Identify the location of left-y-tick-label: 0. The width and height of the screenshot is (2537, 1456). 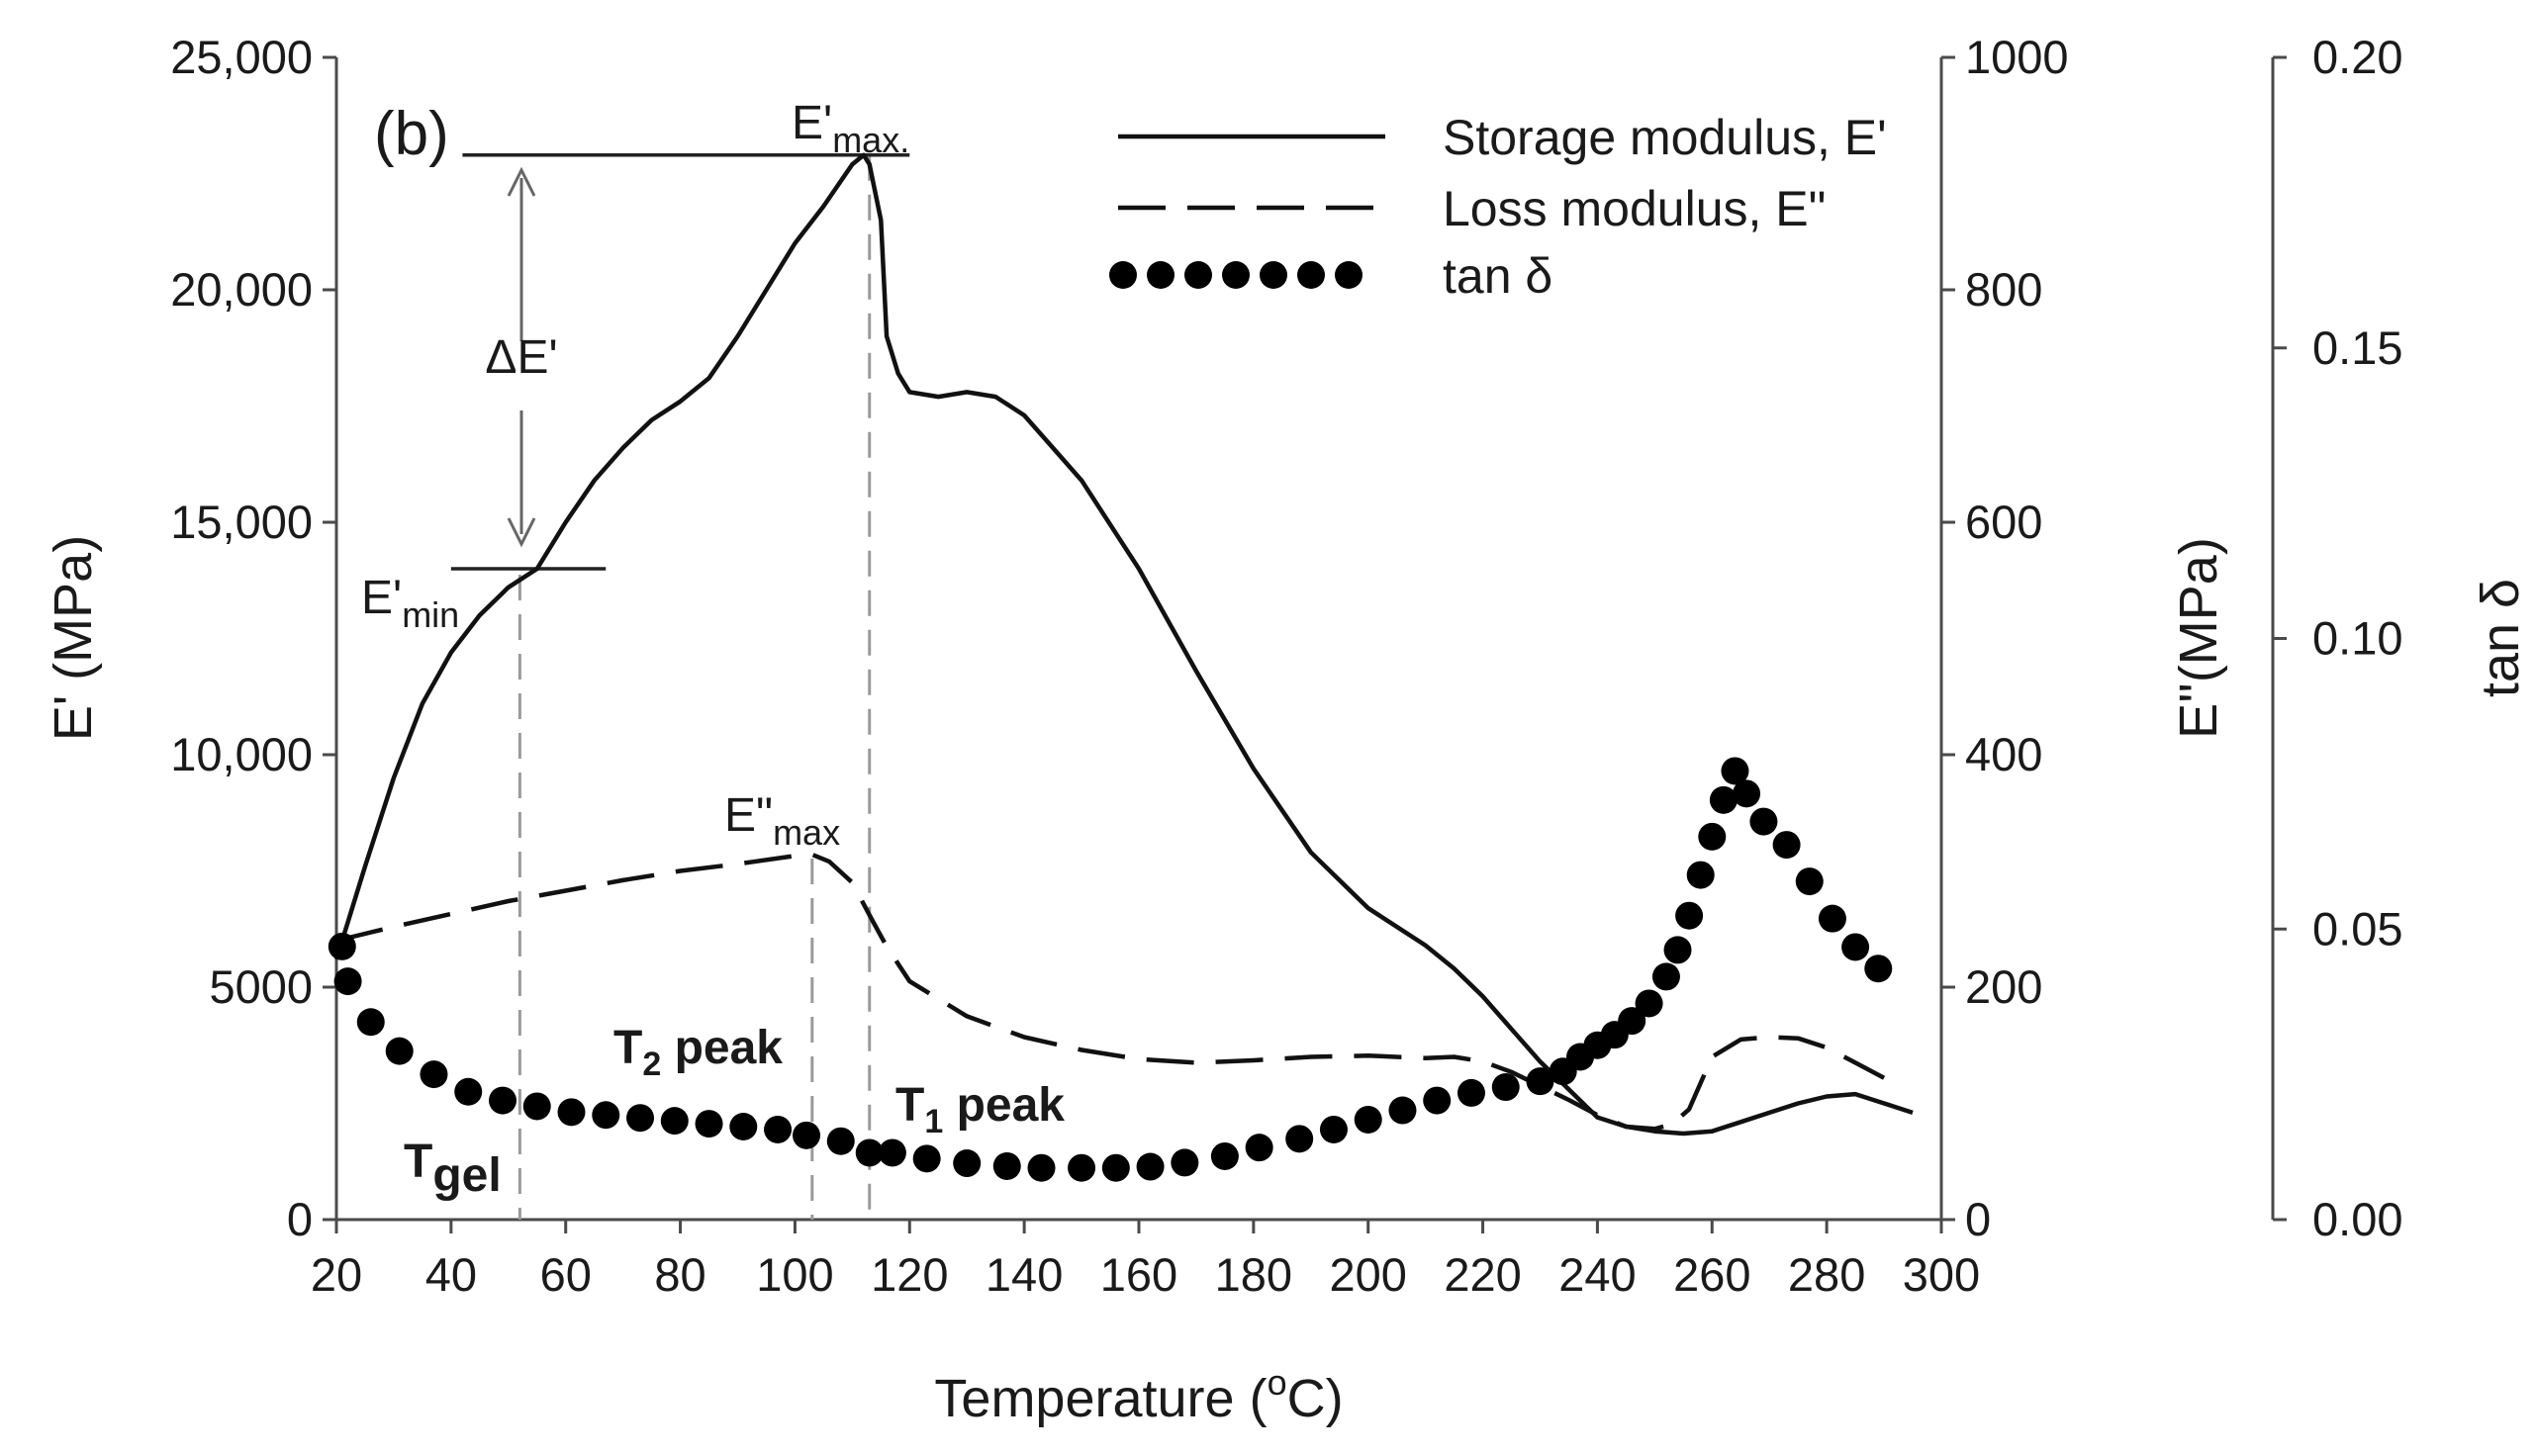
(300, 1219).